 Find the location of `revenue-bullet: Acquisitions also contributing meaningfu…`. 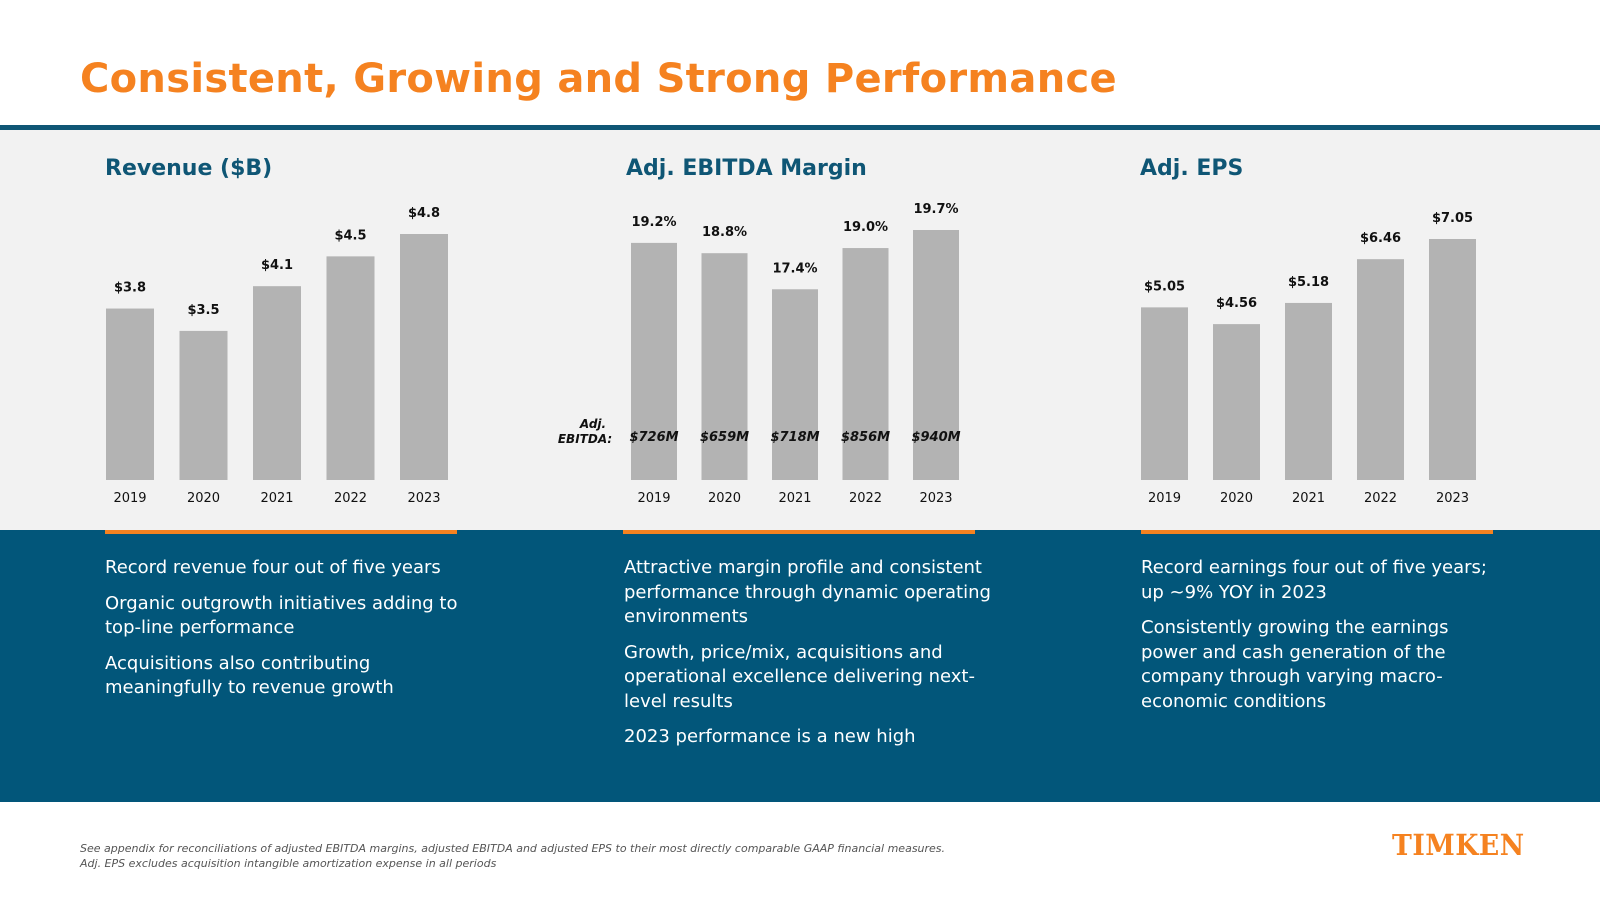

revenue-bullet: Acquisitions also contributing meaningfu… is located at coordinates (249, 675).